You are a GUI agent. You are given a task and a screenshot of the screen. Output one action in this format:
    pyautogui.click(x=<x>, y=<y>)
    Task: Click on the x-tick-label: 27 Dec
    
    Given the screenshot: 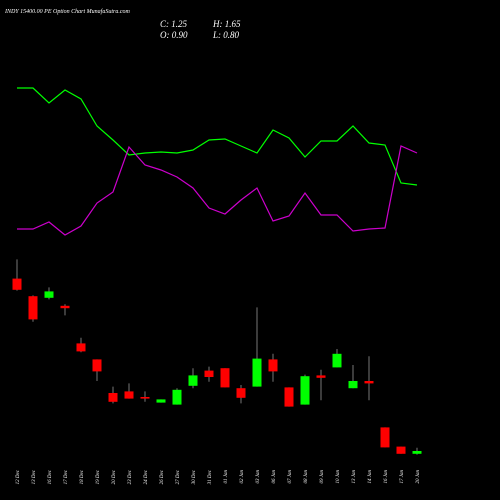 What is the action you would take?
    pyautogui.click(x=178, y=476)
    